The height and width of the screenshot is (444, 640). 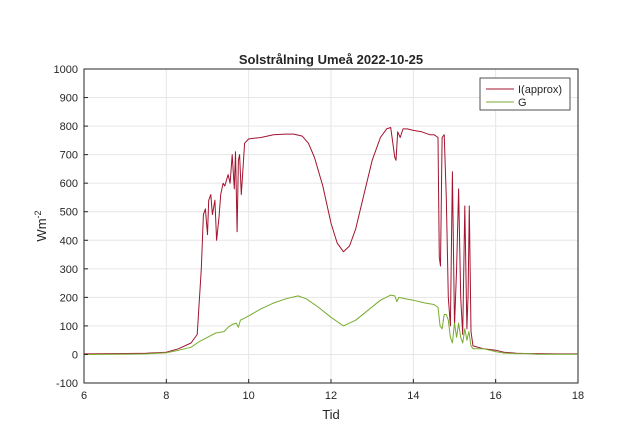 What do you see at coordinates (578, 396) in the screenshot?
I see `x-tick-label: 18` at bounding box center [578, 396].